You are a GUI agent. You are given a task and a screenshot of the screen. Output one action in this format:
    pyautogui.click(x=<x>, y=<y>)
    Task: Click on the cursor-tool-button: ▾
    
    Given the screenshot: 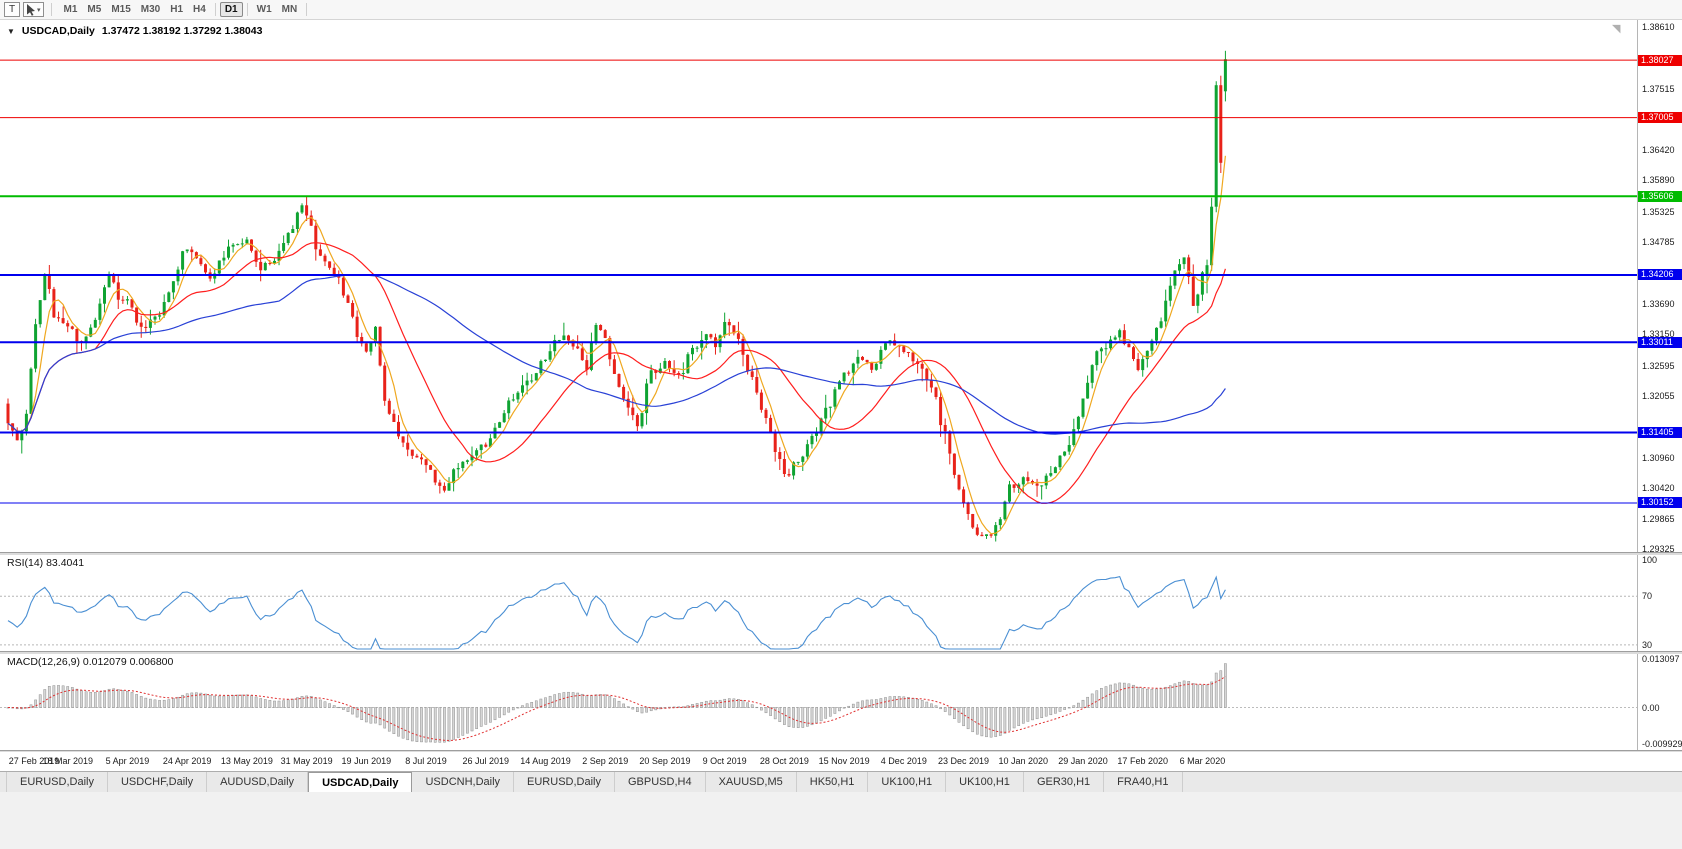 What is the action you would take?
    pyautogui.click(x=33, y=9)
    